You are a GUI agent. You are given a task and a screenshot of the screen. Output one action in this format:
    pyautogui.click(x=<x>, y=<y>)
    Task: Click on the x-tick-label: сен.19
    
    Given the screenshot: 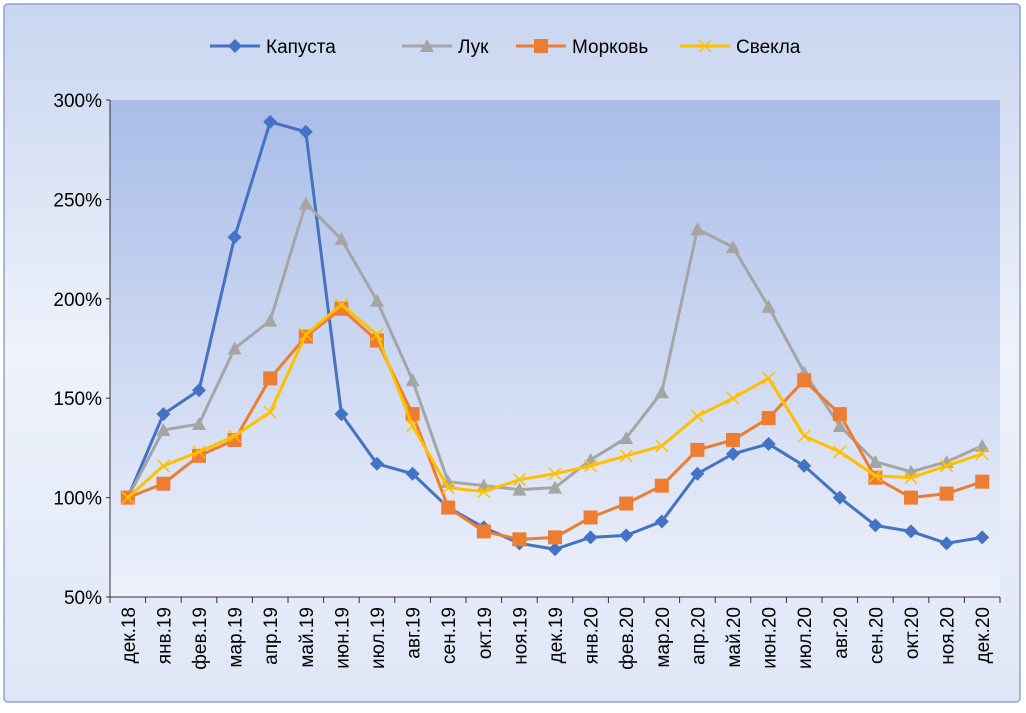 What is the action you would take?
    pyautogui.click(x=449, y=635)
    